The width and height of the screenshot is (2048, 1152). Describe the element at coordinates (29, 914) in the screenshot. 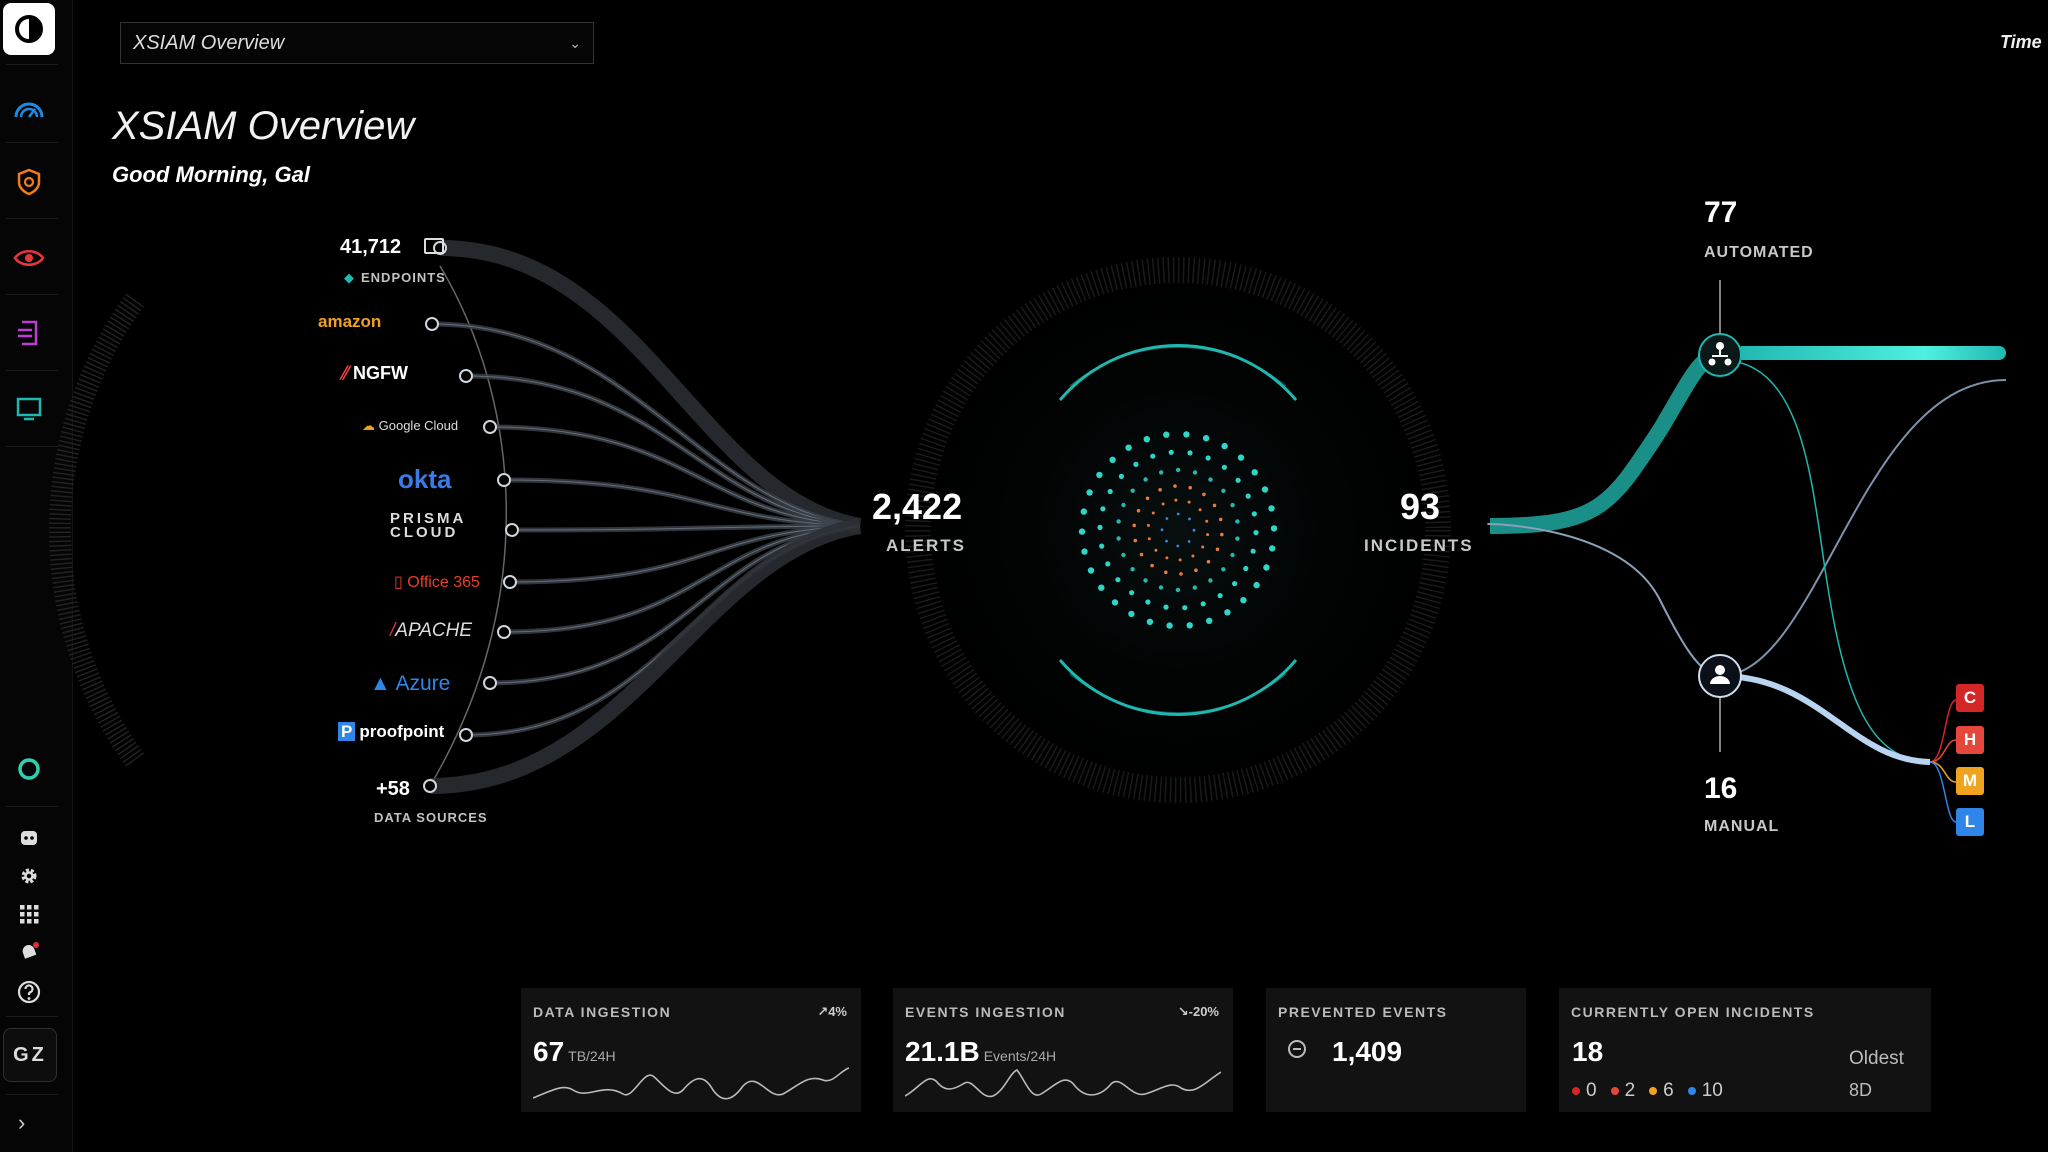

I see `nav-apps` at that location.